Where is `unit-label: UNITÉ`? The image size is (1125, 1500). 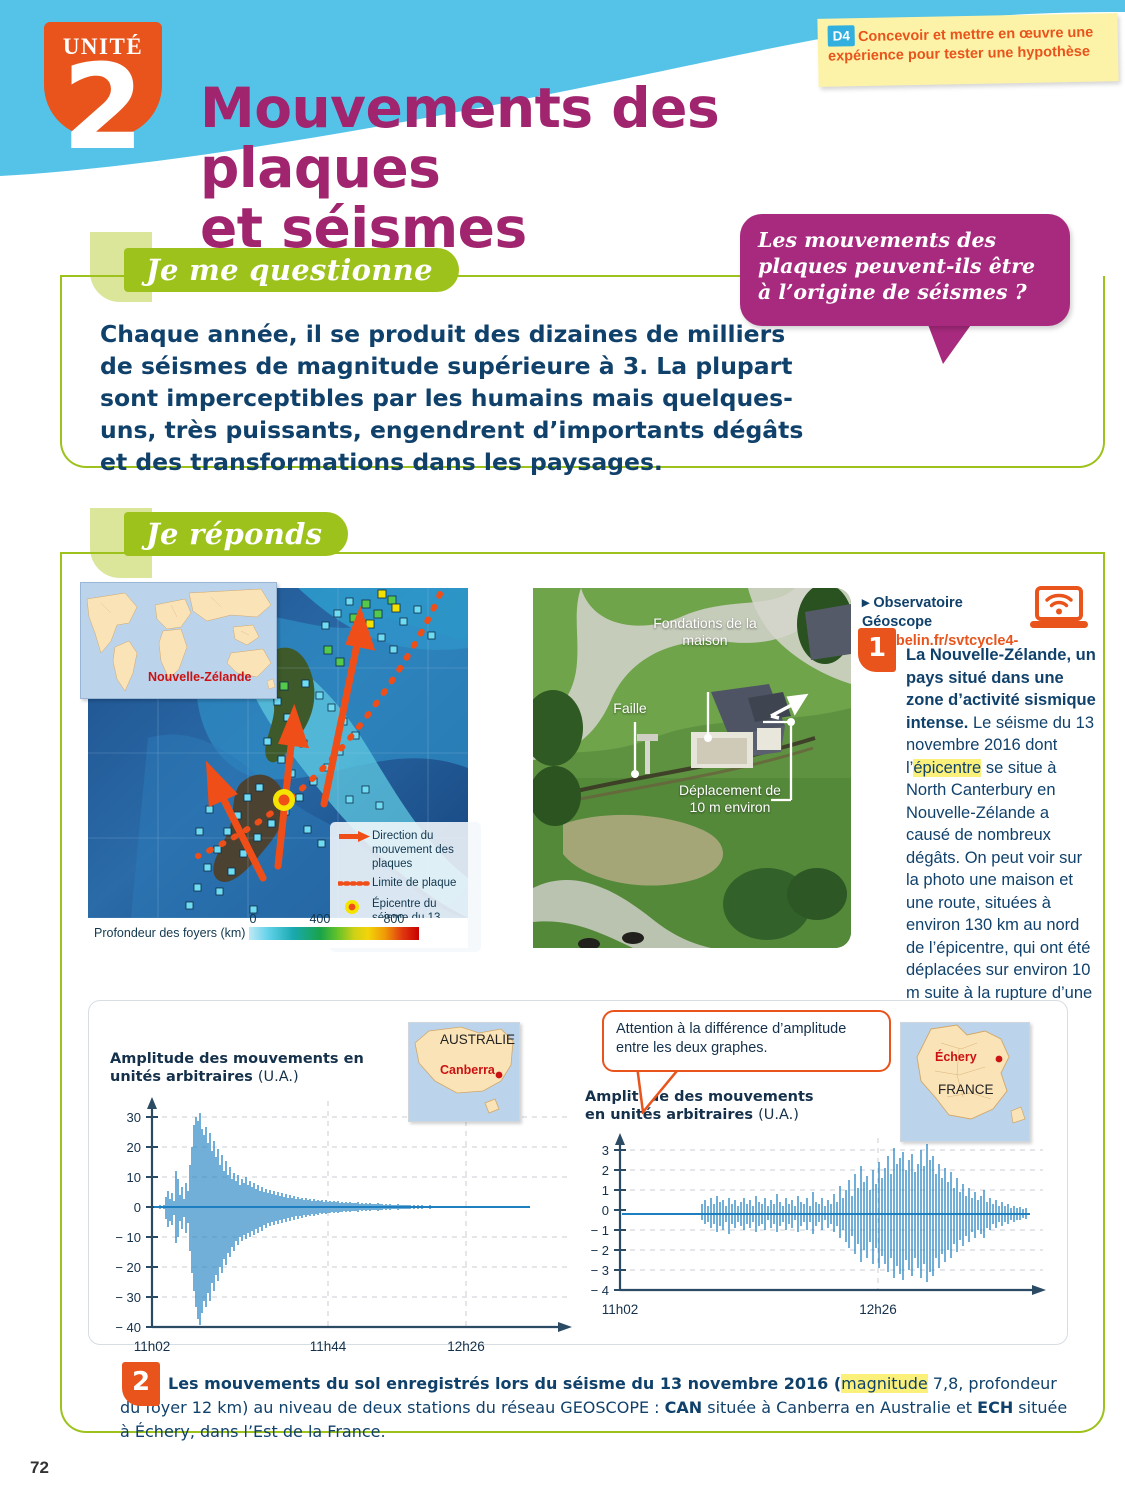
unit-label: UNITÉ is located at coordinates (103, 46).